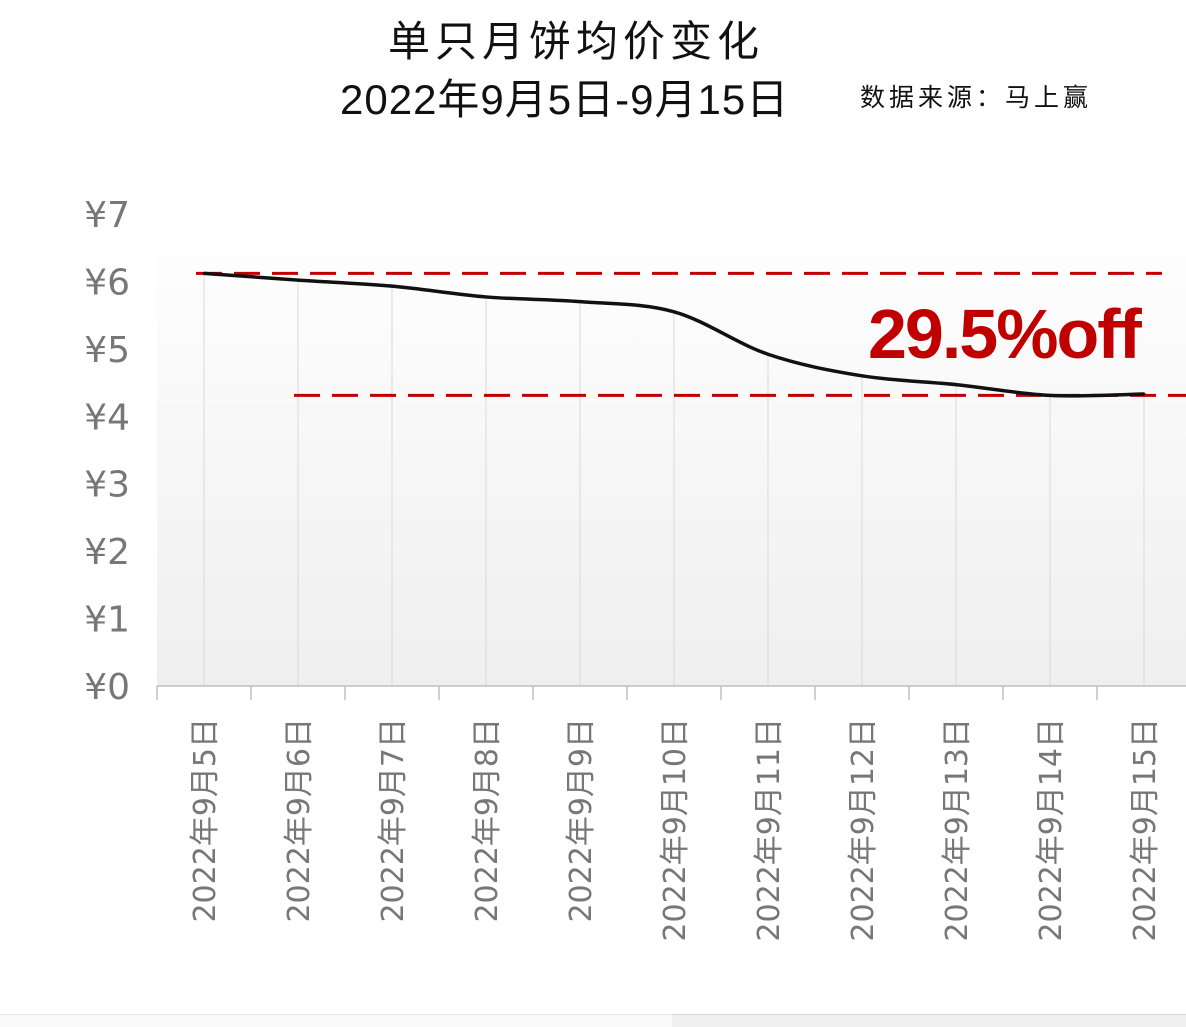 This screenshot has height=1027, width=1186. What do you see at coordinates (957, 830) in the screenshot?
I see `x-tick-label: 2022年9月13日` at bounding box center [957, 830].